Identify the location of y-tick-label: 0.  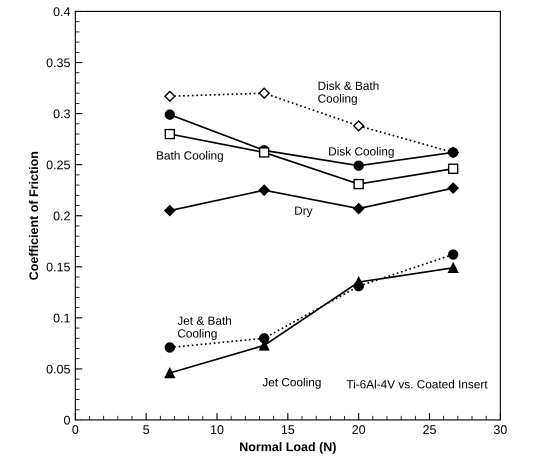
(67, 420).